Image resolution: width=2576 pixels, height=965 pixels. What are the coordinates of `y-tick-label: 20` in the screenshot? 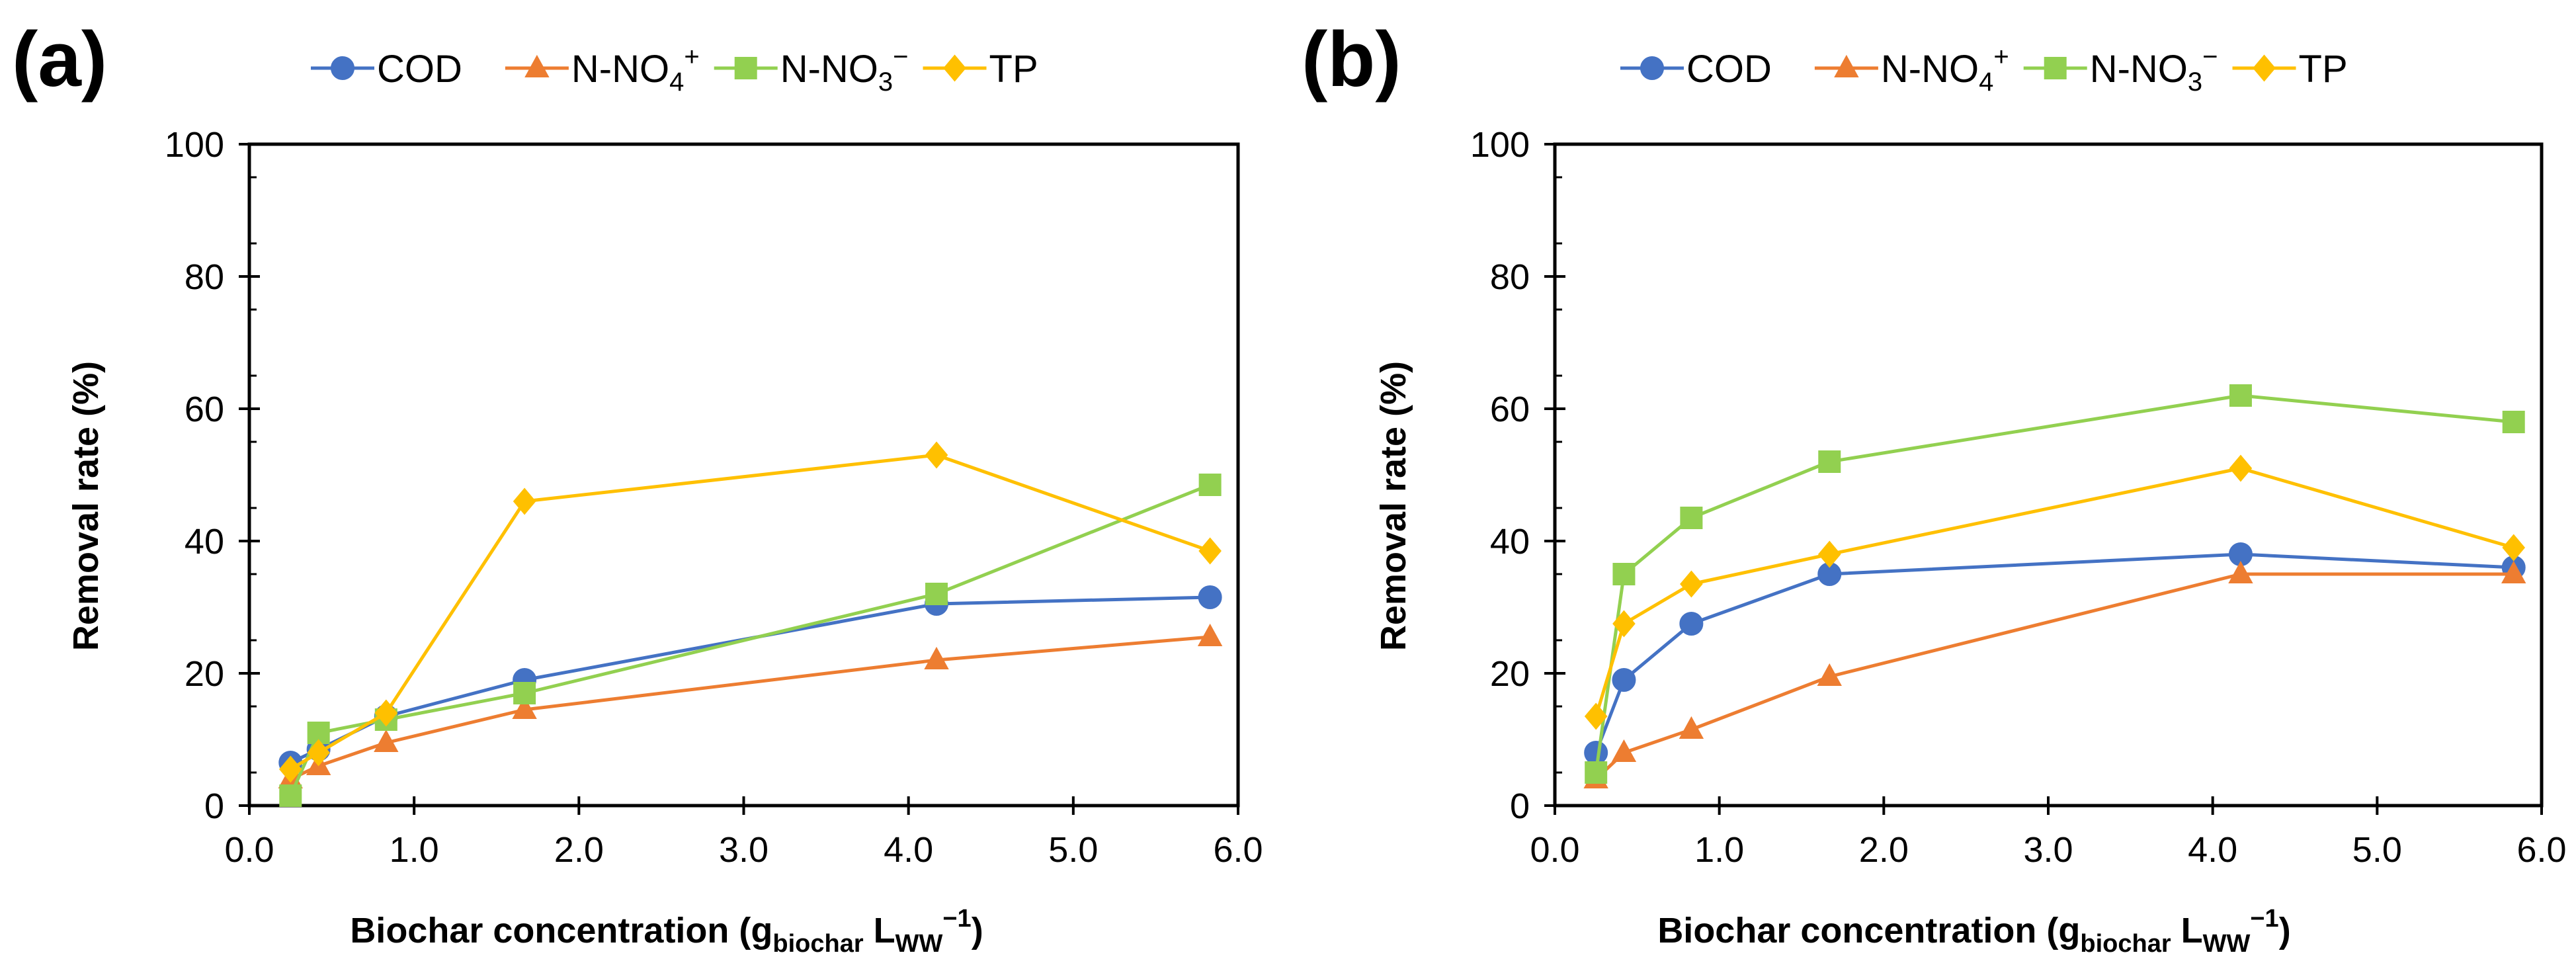 It's located at (204, 674).